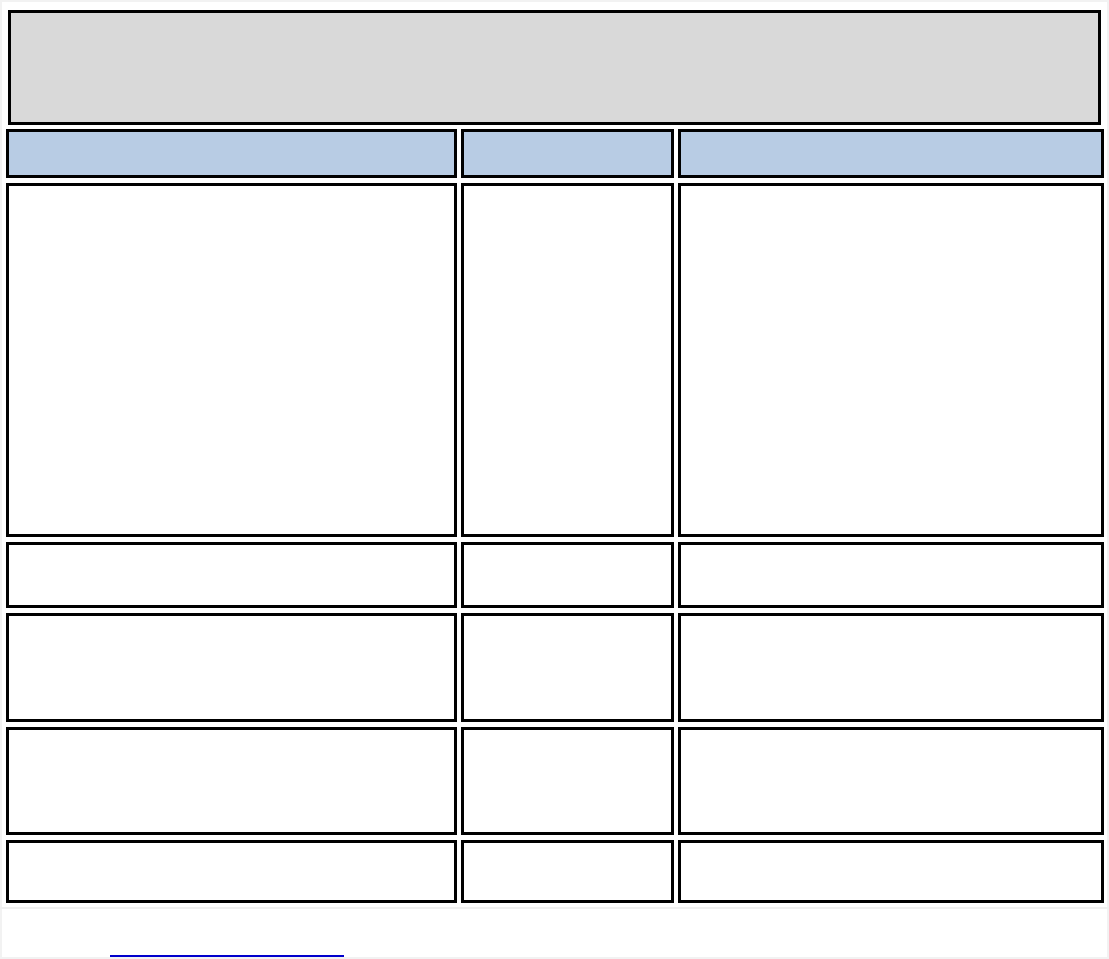  I want to click on table-header-row, so click(555, 153).